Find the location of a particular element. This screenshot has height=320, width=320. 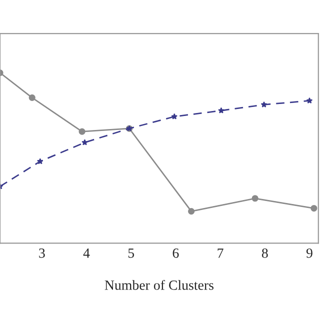

x-tick-label: 8 is located at coordinates (265, 253).